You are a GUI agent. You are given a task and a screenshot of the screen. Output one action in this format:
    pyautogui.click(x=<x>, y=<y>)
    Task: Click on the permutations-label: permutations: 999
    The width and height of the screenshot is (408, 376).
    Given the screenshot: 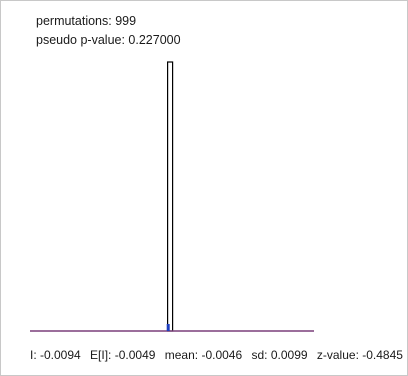 What is the action you would take?
    pyautogui.click(x=86, y=21)
    